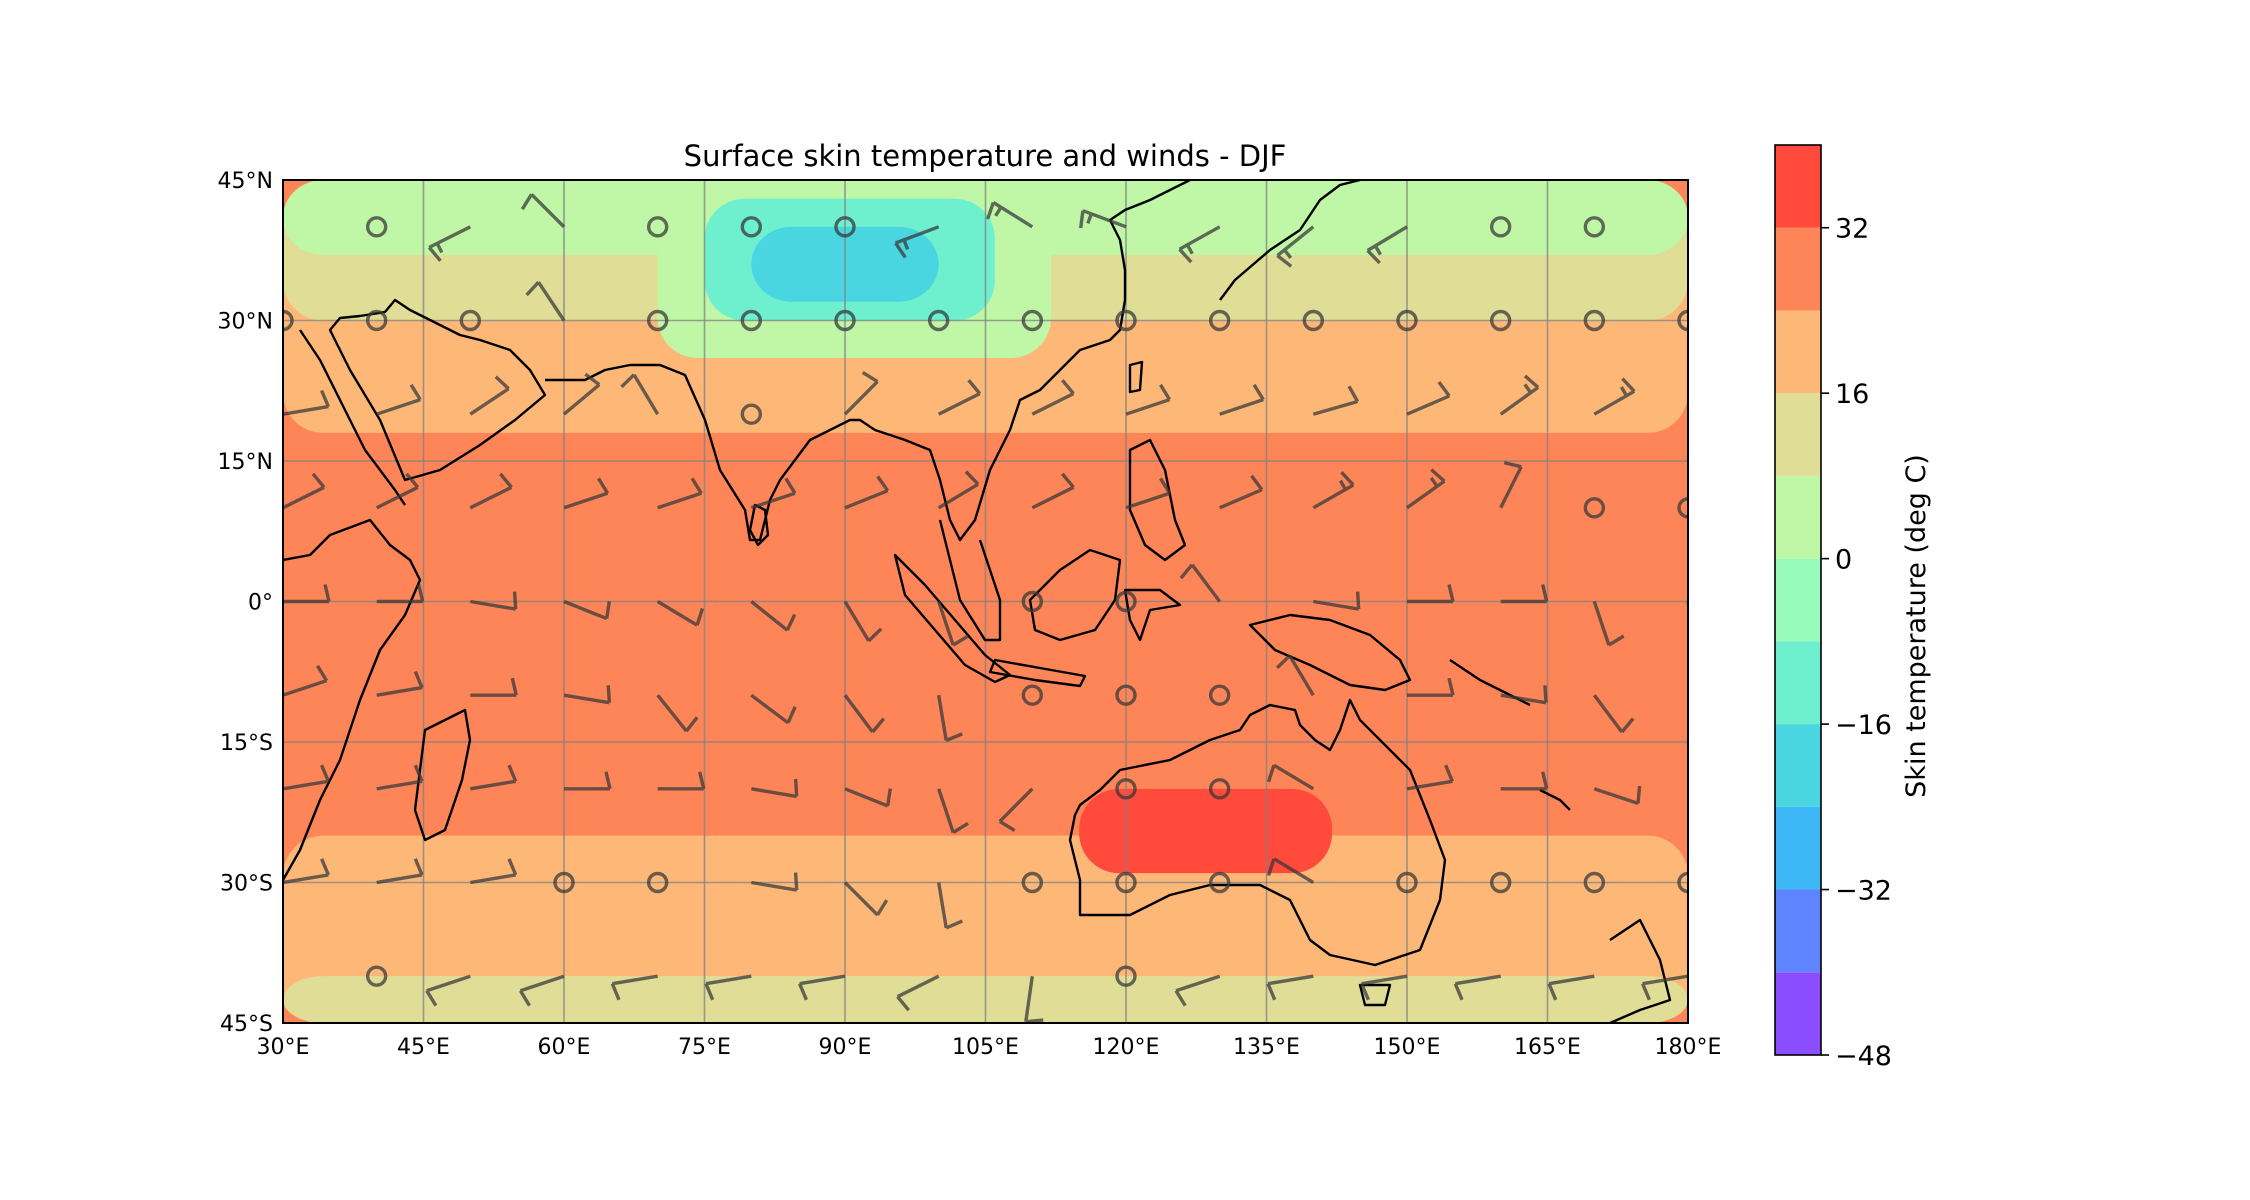 The height and width of the screenshot is (1200, 2250). What do you see at coordinates (1136, 377) in the screenshot?
I see `coastline-taiwan` at bounding box center [1136, 377].